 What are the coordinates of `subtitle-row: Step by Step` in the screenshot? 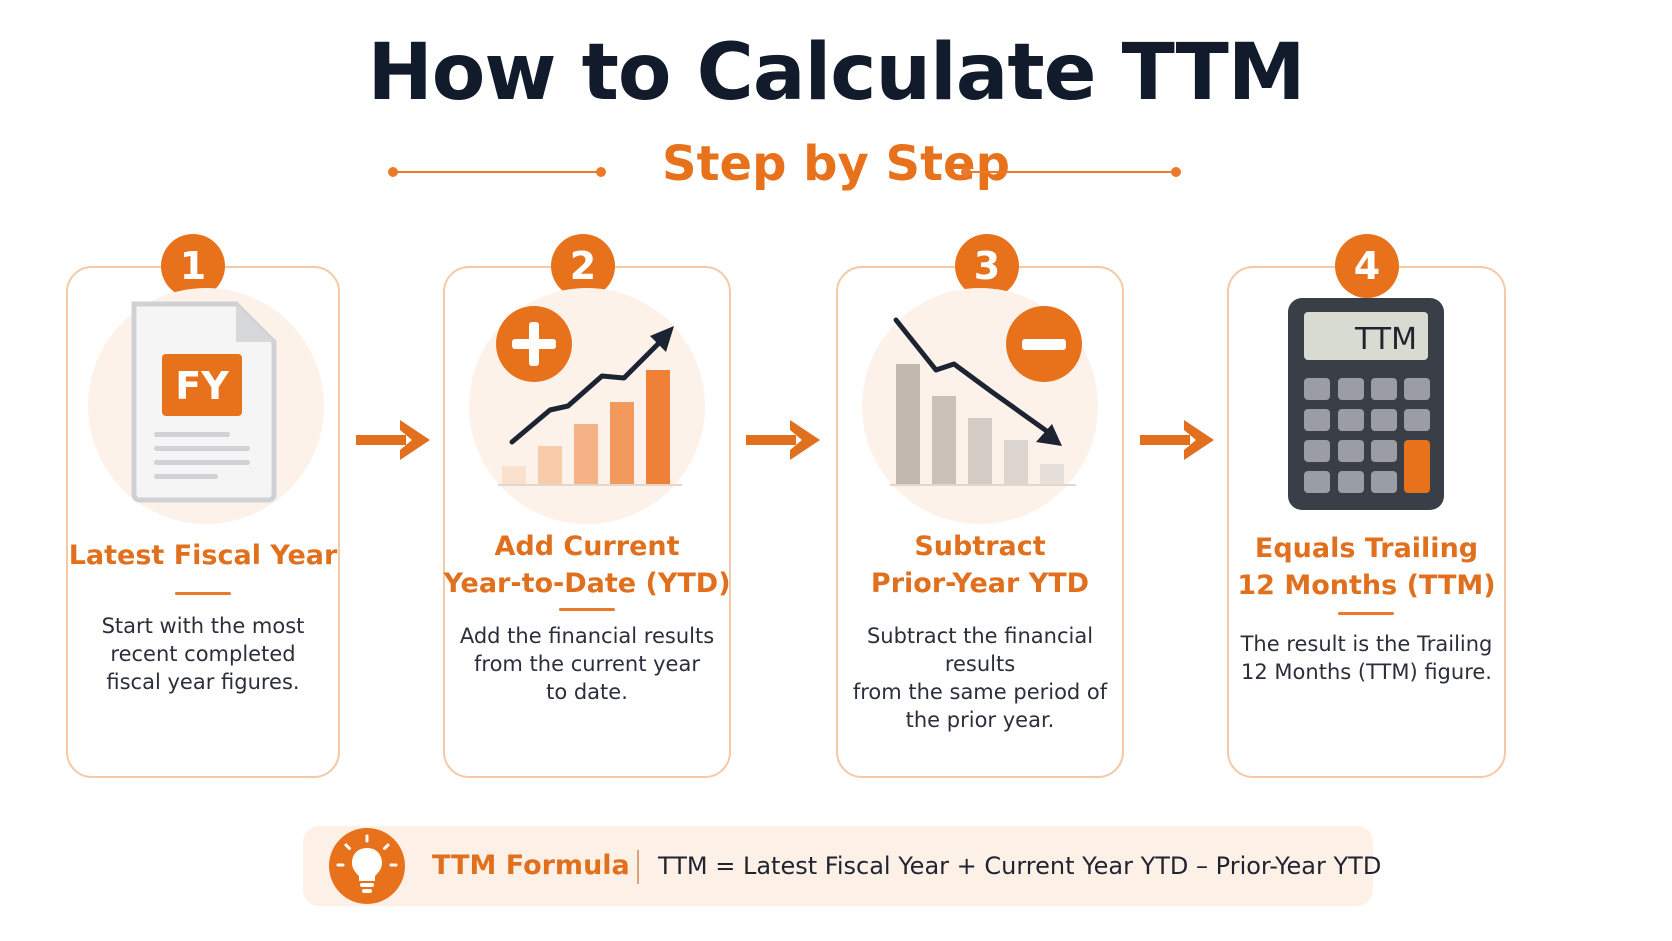 It's located at (836, 171).